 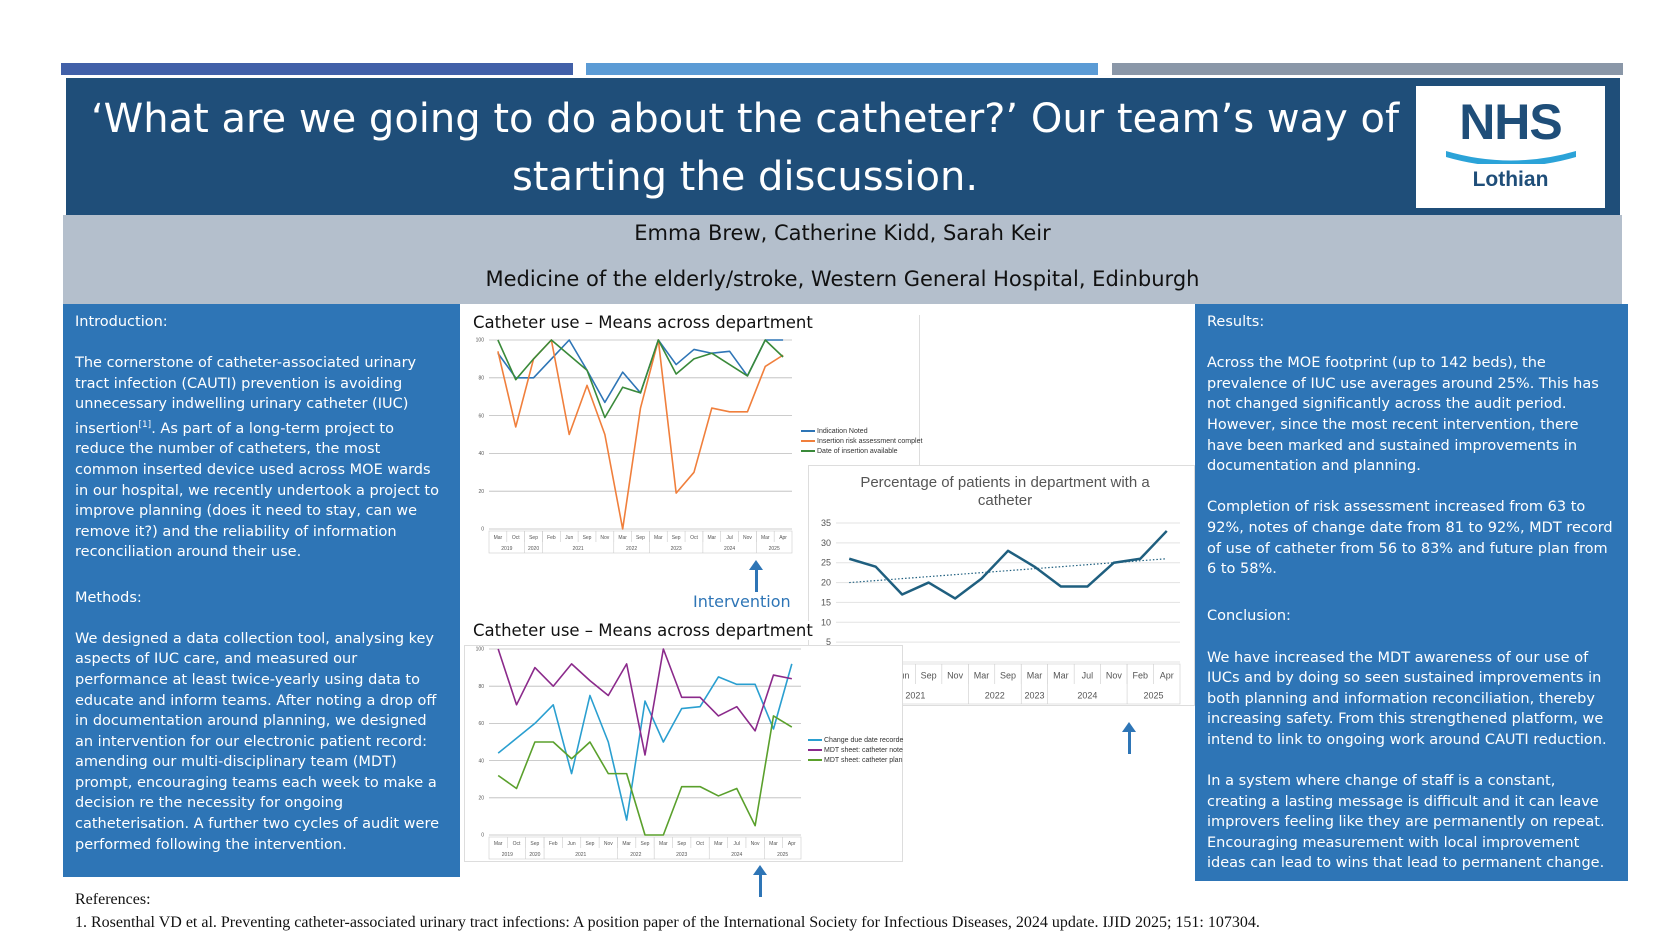 What do you see at coordinates (863, 750) in the screenshot?
I see `legend-label: MDT sheet: catheter note` at bounding box center [863, 750].